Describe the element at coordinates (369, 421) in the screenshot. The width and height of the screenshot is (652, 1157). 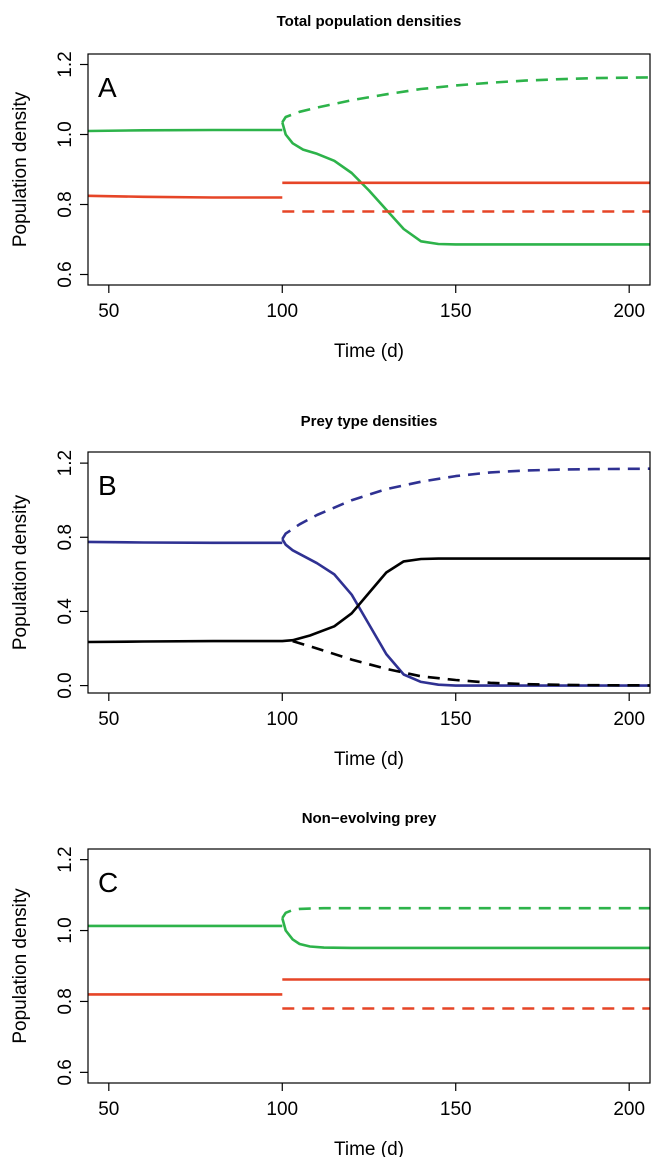
I see `chart-title: Prey type densities` at that location.